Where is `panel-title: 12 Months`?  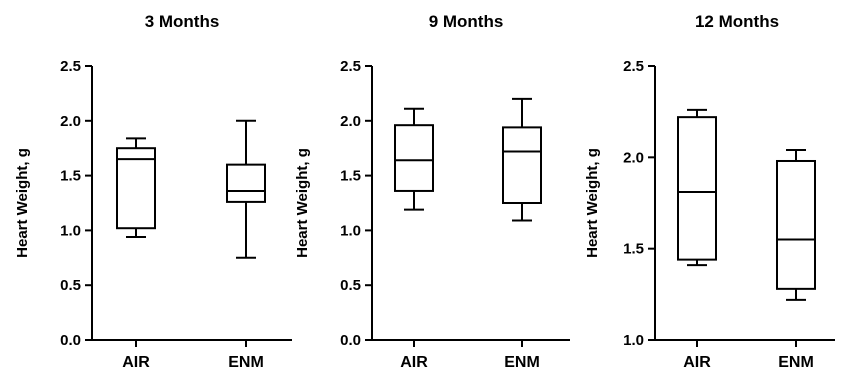
panel-title: 12 Months is located at coordinates (737, 21).